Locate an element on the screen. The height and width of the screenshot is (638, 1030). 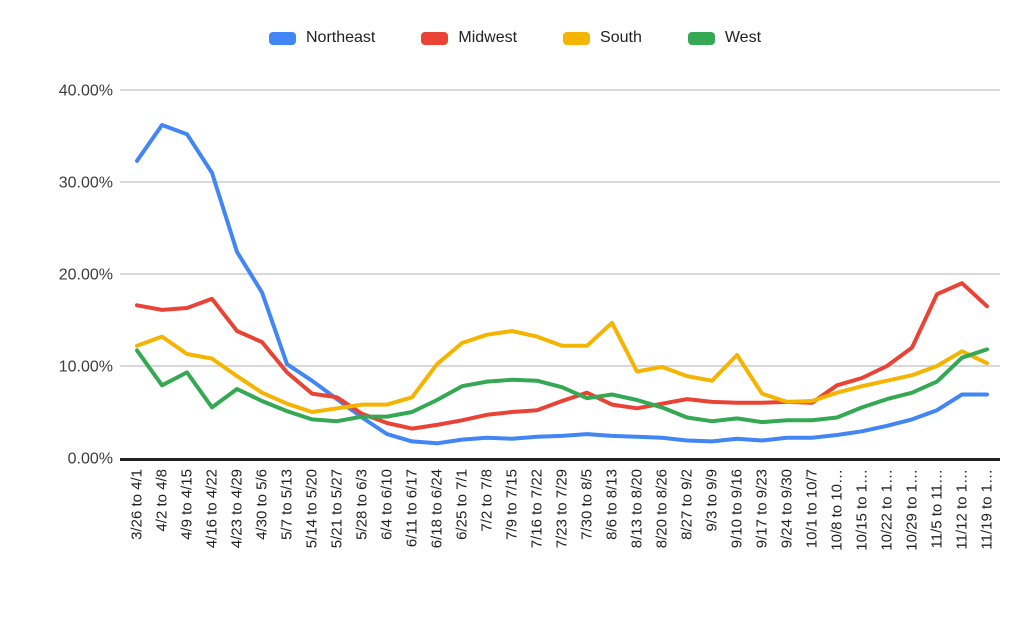
series-line-west is located at coordinates (562, 386).